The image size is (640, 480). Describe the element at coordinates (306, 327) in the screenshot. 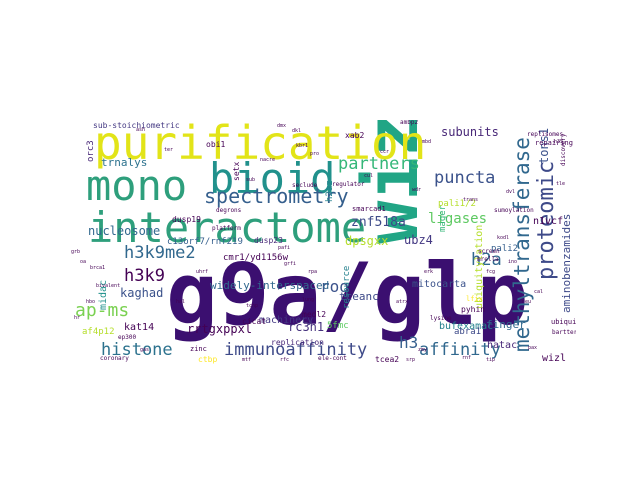

I see `word-rc3h1: rc3h1` at that location.